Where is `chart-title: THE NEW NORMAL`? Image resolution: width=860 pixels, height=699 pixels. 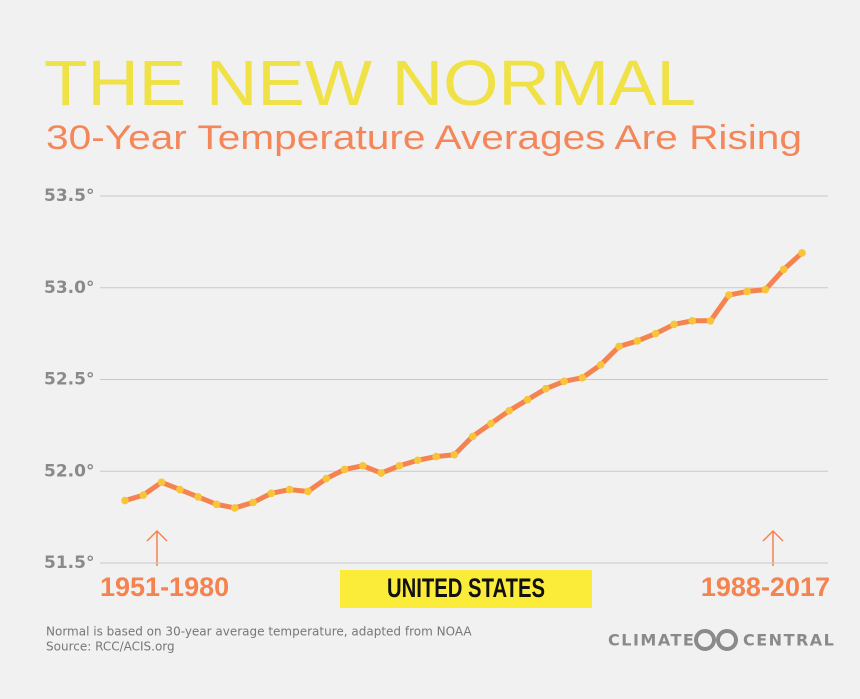
chart-title: THE NEW NORMAL is located at coordinates (370, 83).